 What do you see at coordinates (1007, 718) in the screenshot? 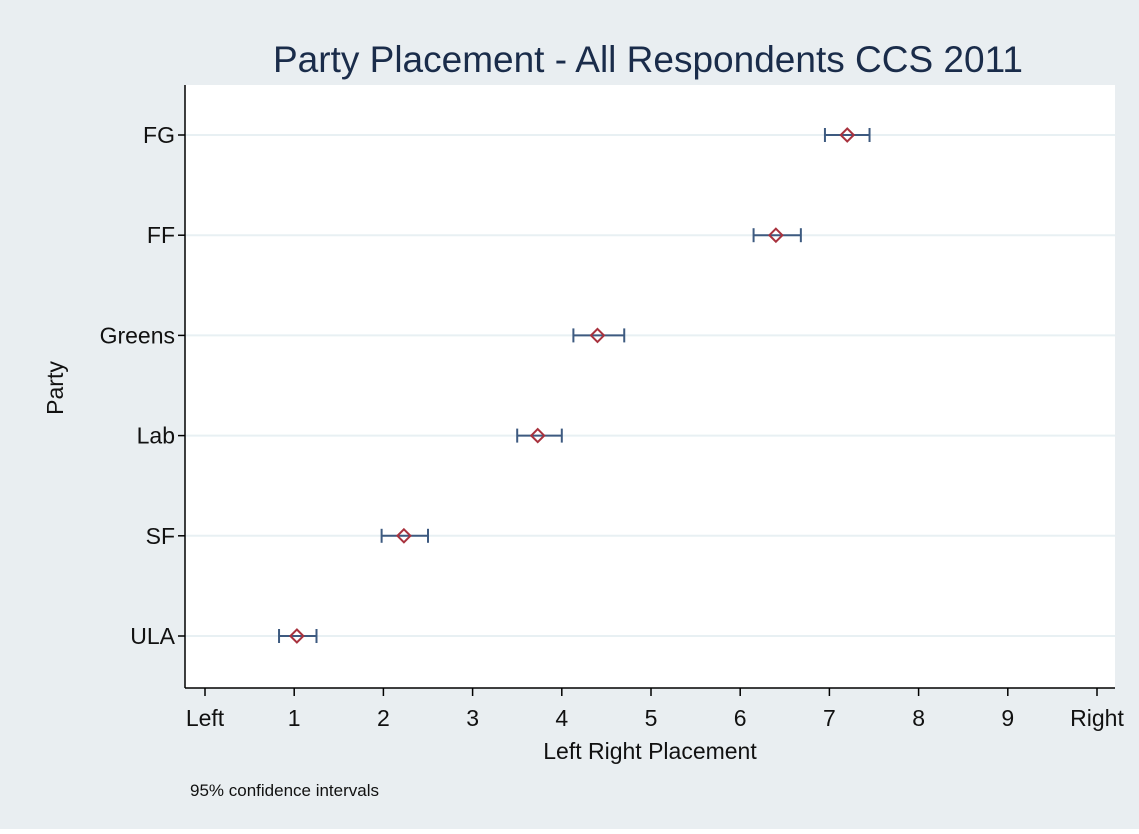
I see `x-tick-label-9: 9` at bounding box center [1007, 718].